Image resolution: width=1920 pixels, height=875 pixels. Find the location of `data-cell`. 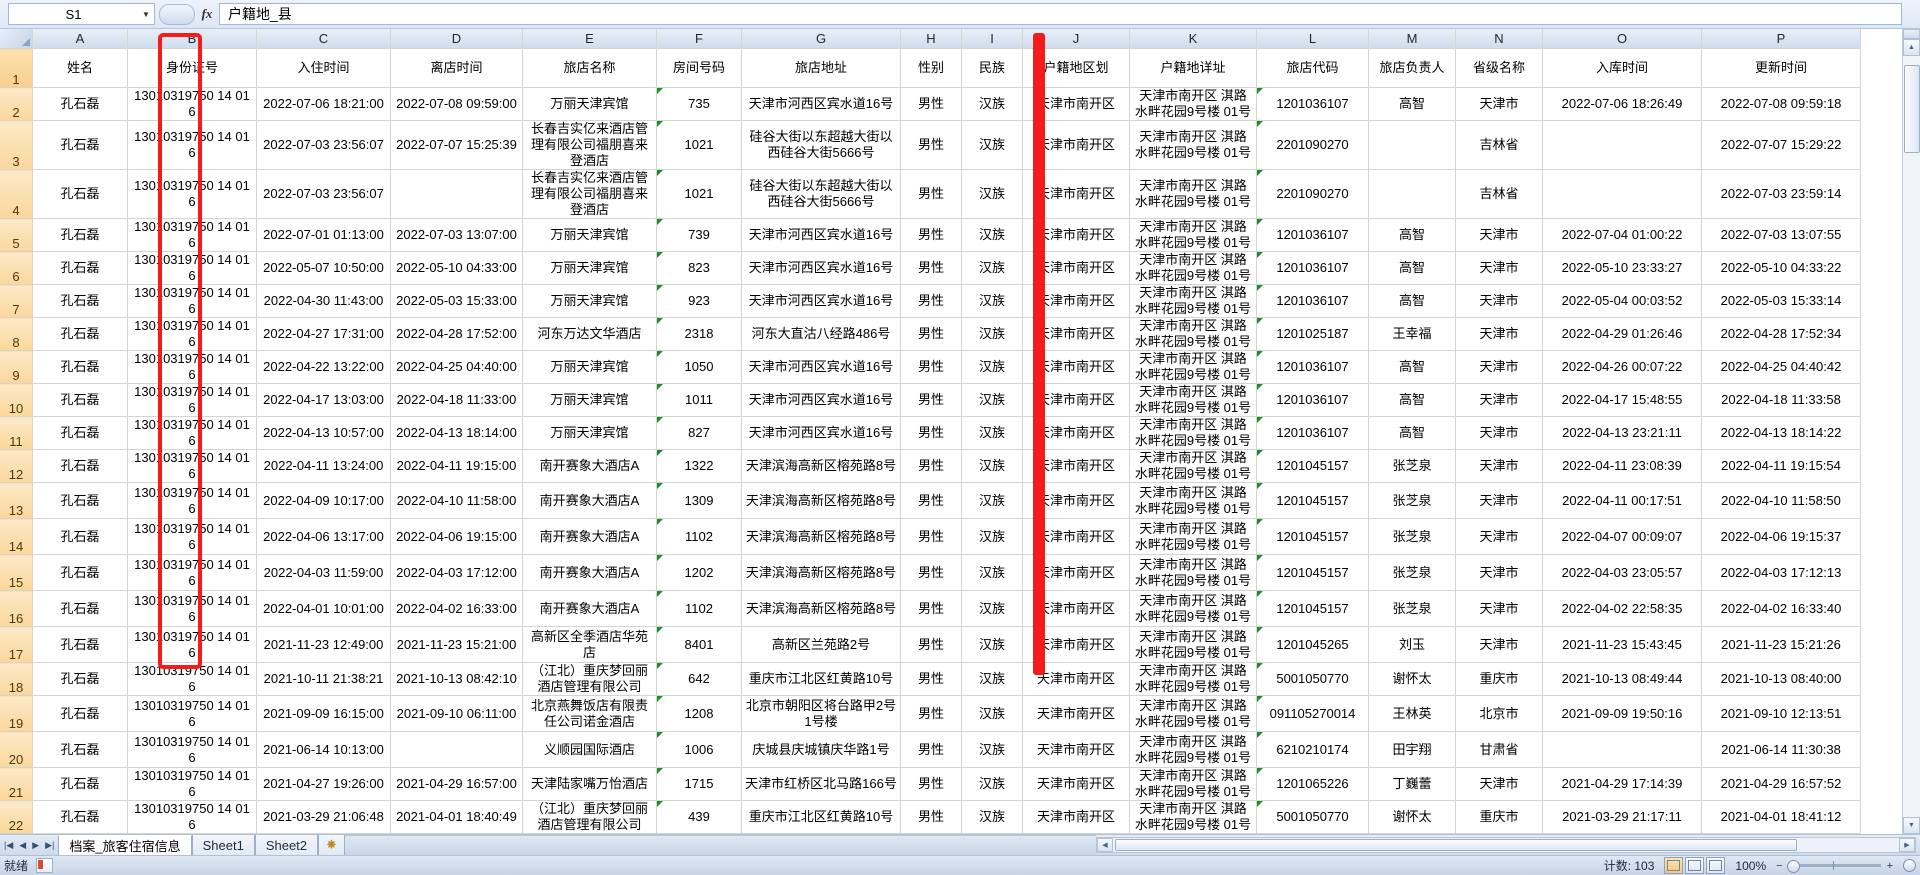

data-cell is located at coordinates (456, 833).